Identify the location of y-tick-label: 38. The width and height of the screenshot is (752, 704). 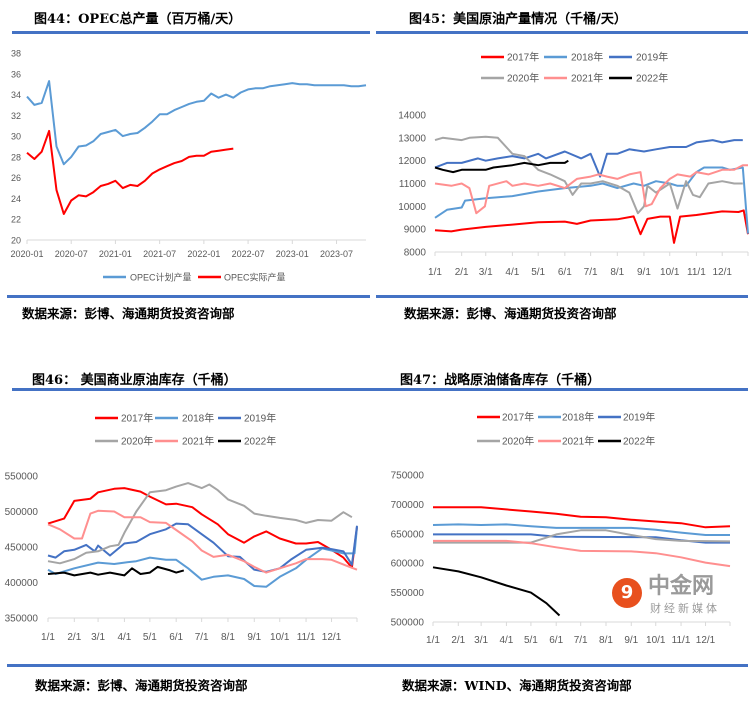
(16, 54).